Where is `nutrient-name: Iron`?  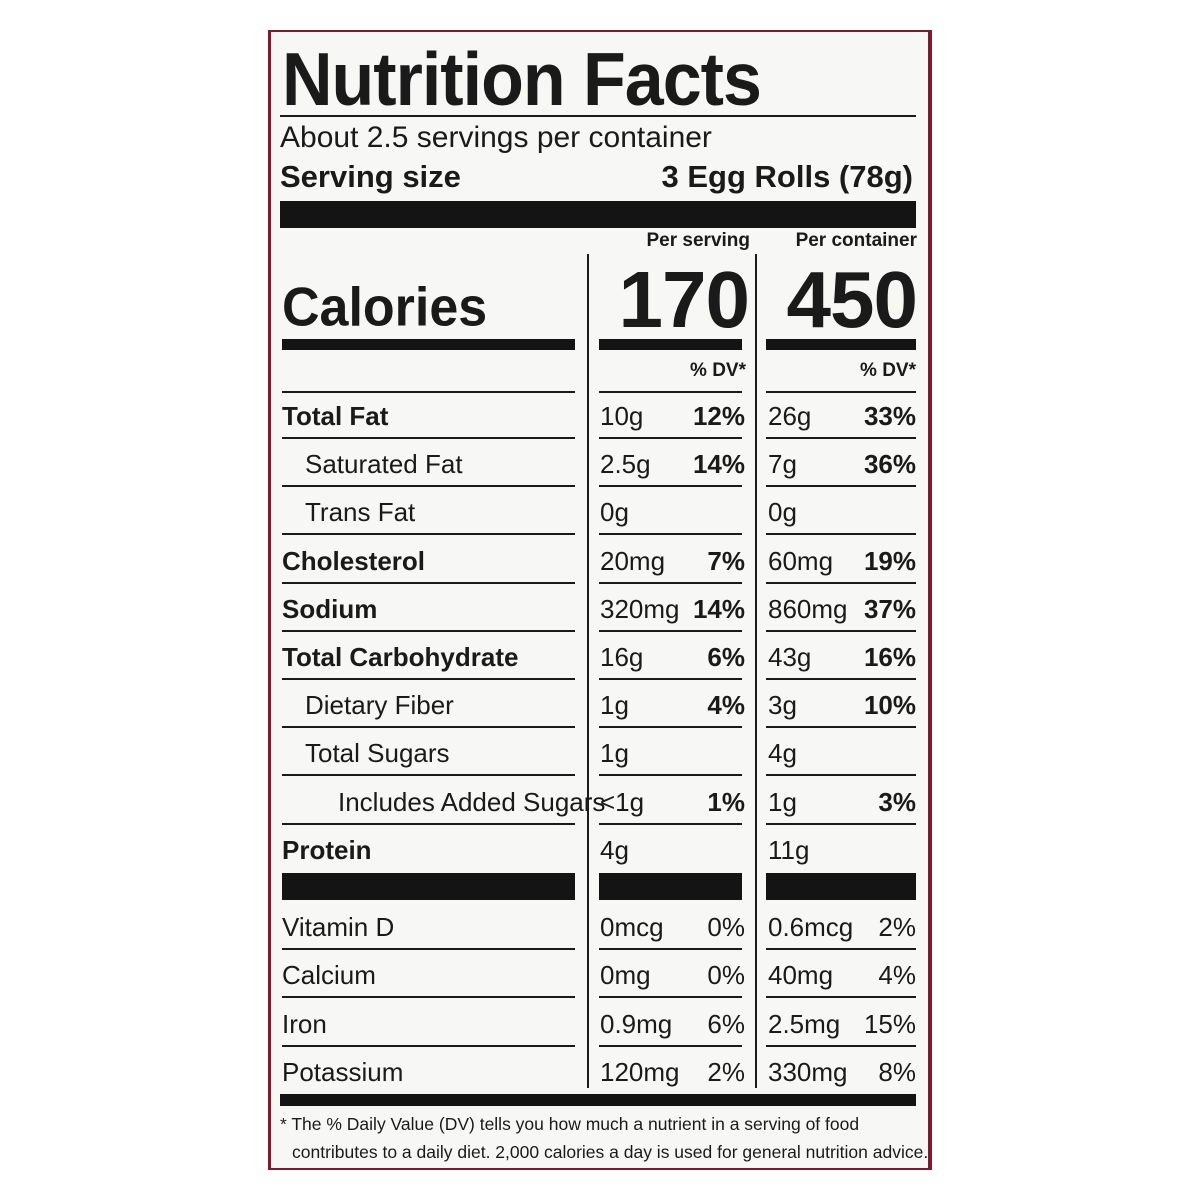 nutrient-name: Iron is located at coordinates (304, 1023).